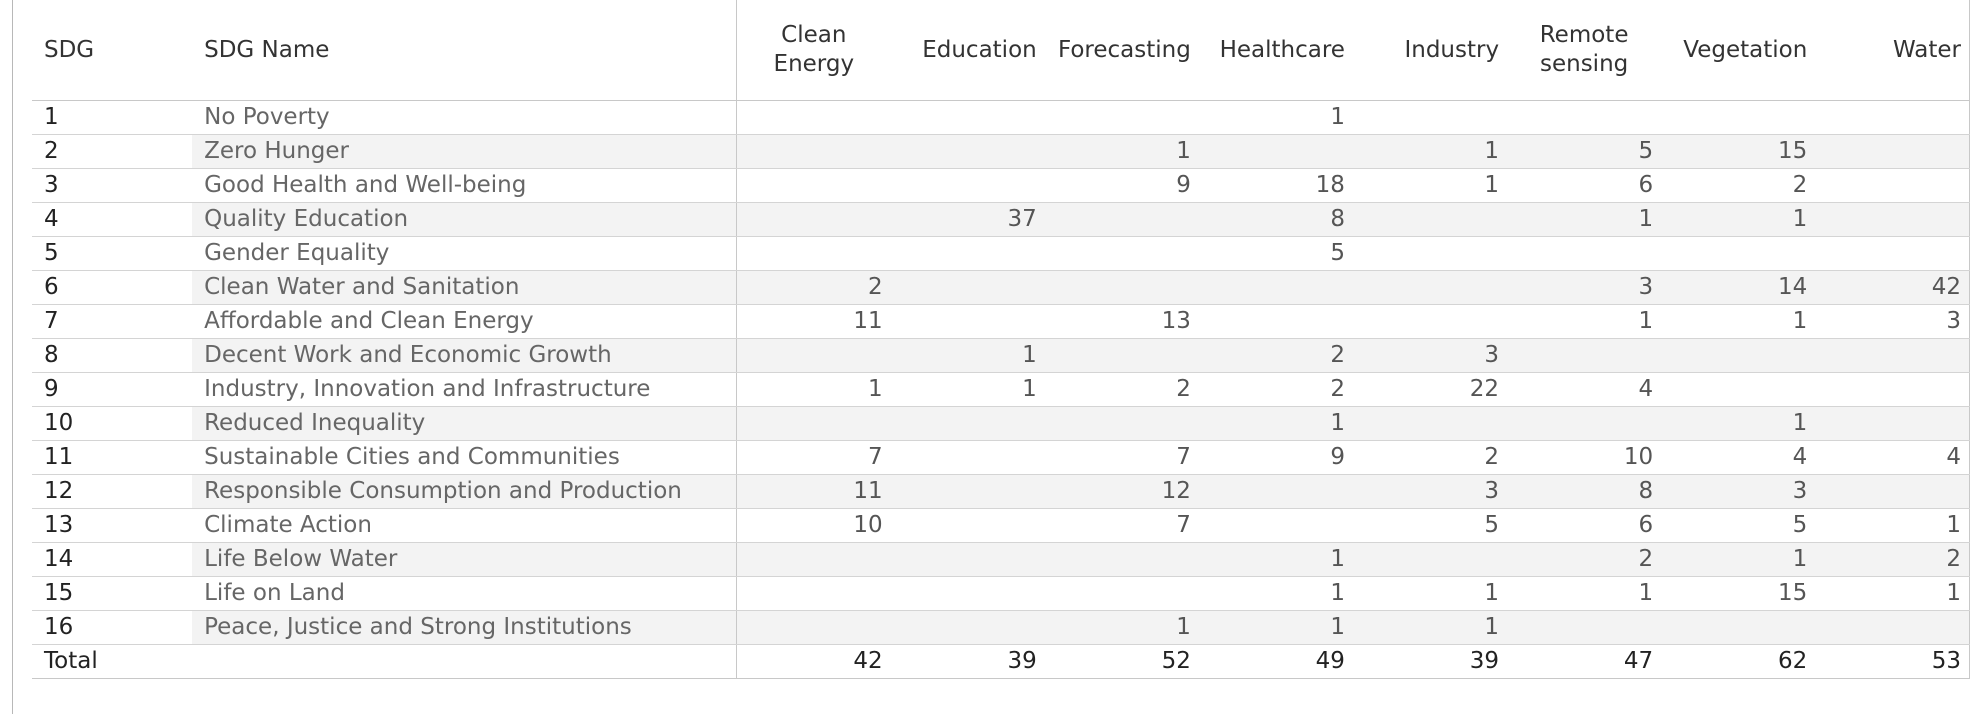 The width and height of the screenshot is (1984, 714). I want to click on value-cell: 22, so click(1430, 389).